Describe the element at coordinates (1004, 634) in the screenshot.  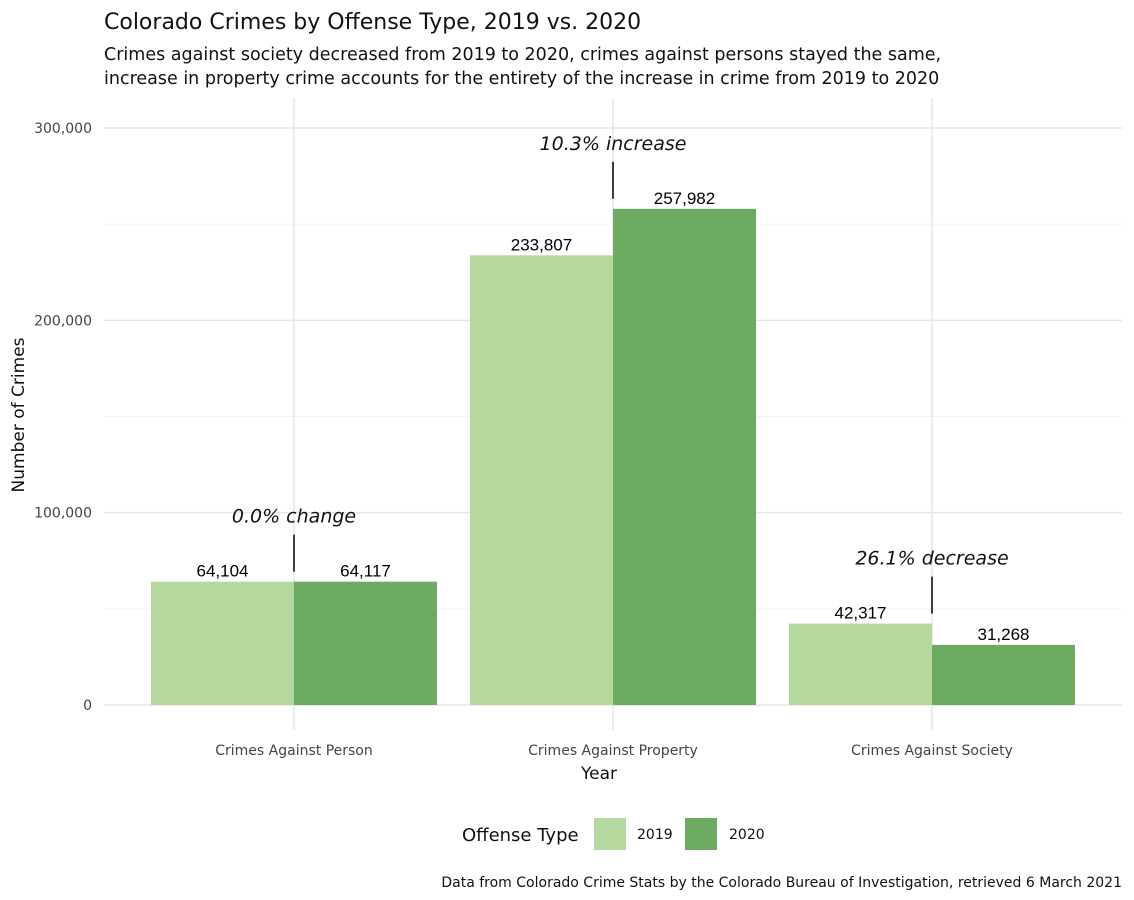
I see `bar-label-2020-3: 31,268` at that location.